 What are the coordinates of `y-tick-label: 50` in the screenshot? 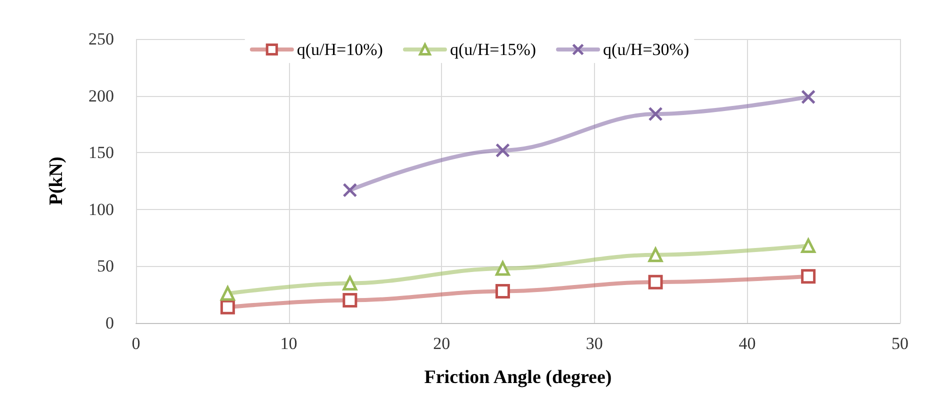 It's located at (105, 266).